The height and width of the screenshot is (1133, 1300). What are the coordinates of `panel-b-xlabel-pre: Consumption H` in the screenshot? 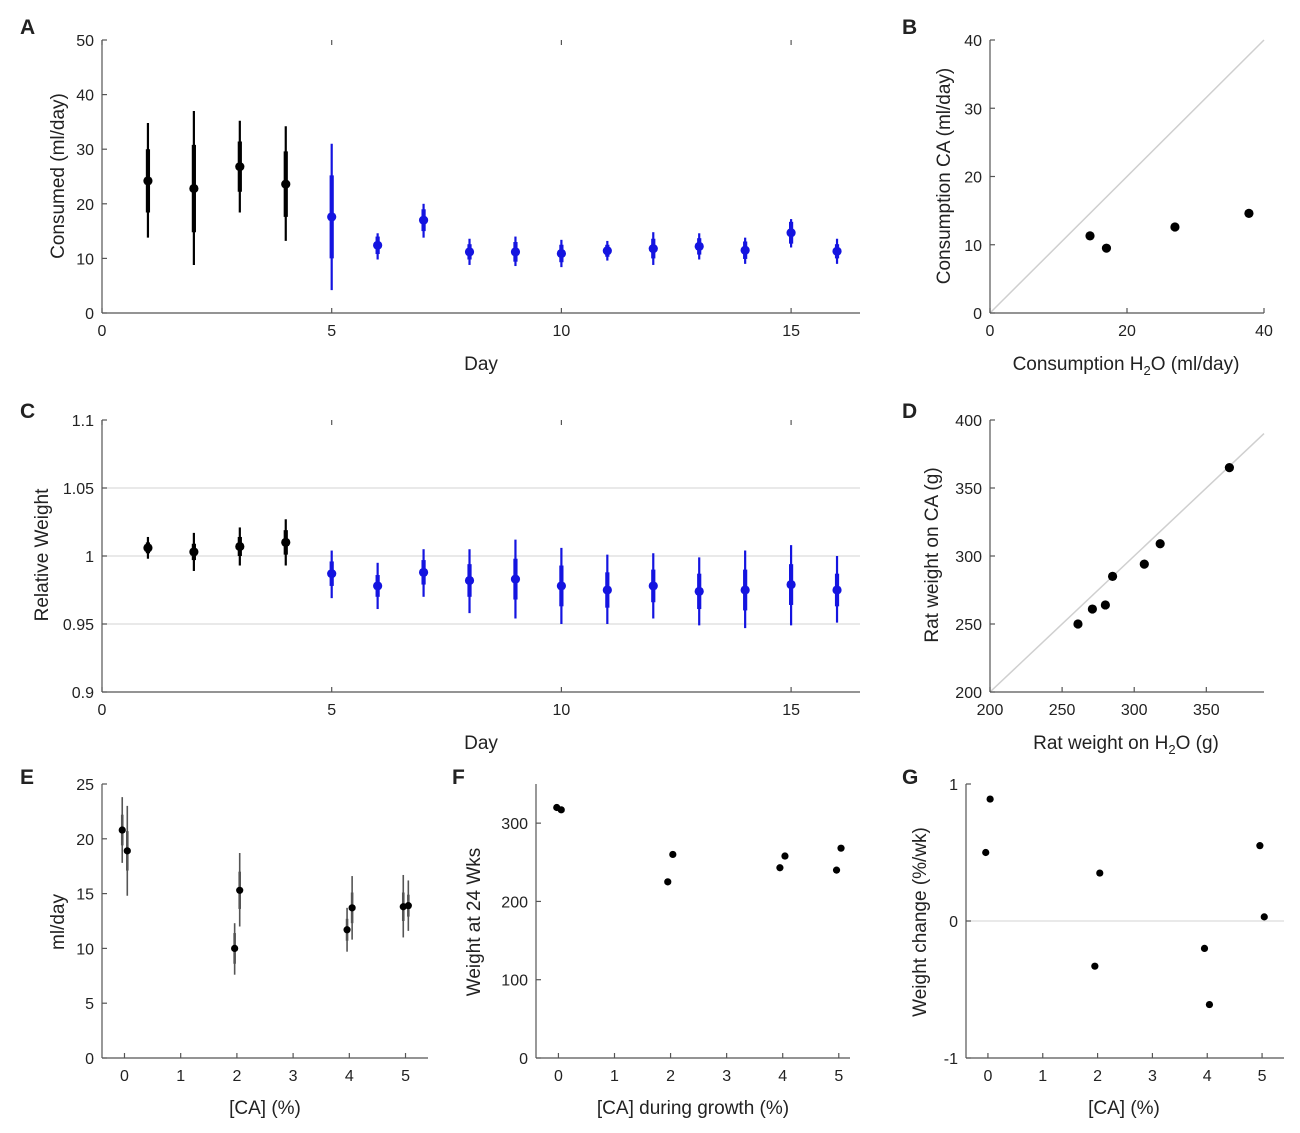 It's located at (1078, 364).